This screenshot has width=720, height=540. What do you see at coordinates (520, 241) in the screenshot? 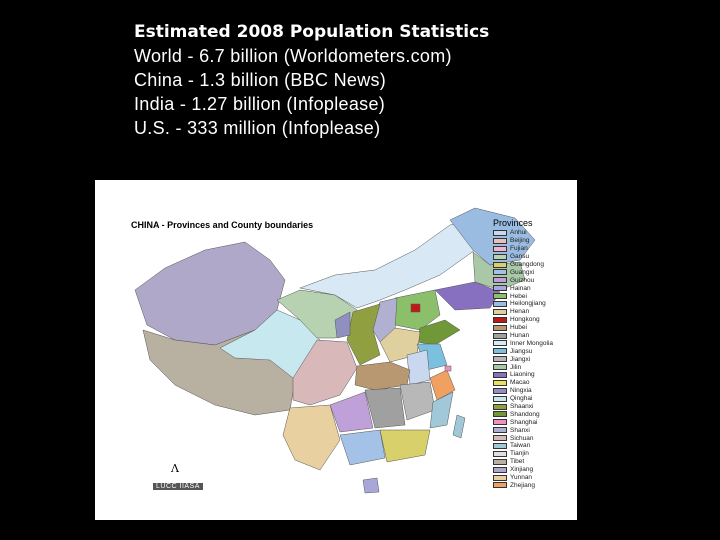
I see `legend-label: Beijing` at bounding box center [520, 241].